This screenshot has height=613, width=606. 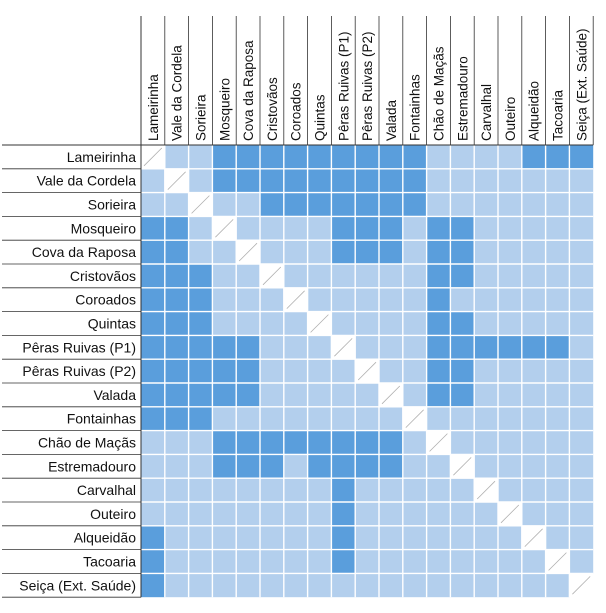 What do you see at coordinates (486, 112) in the screenshot?
I see `column-label: Carvalhal` at bounding box center [486, 112].